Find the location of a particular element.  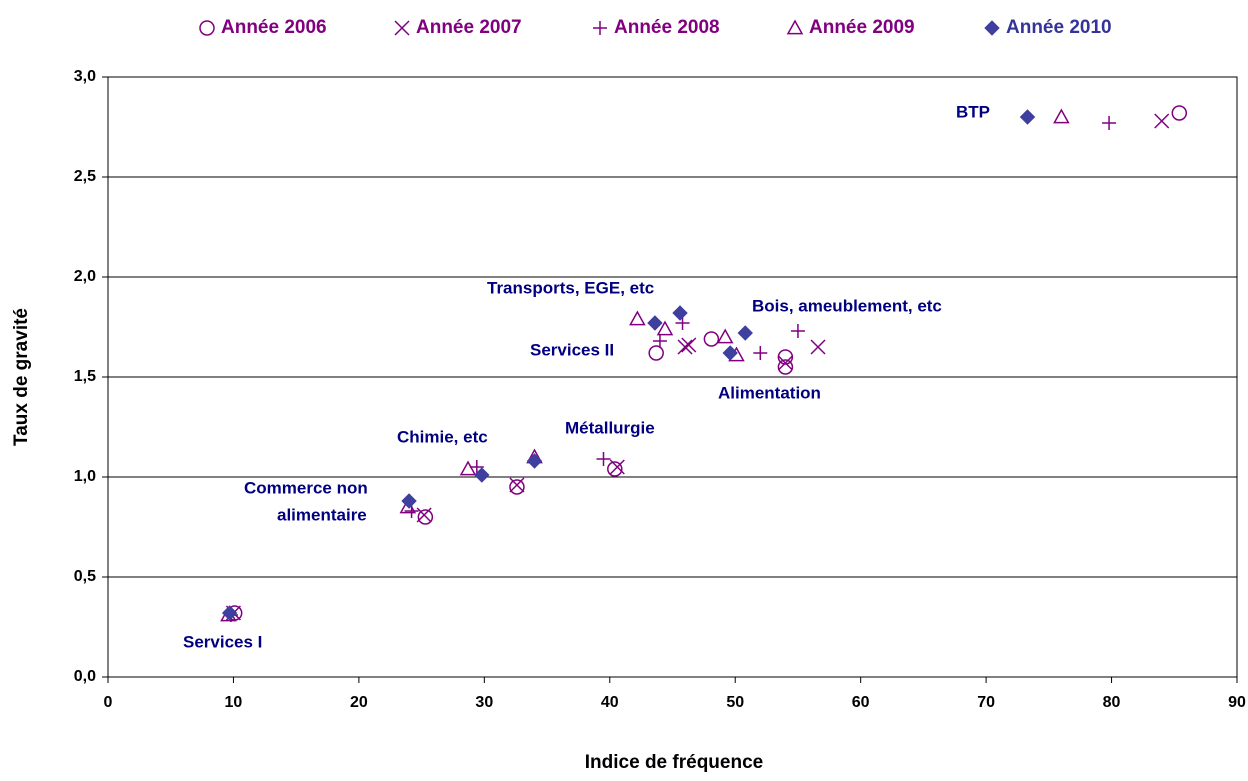

x-tick-label: 40 is located at coordinates (610, 702).